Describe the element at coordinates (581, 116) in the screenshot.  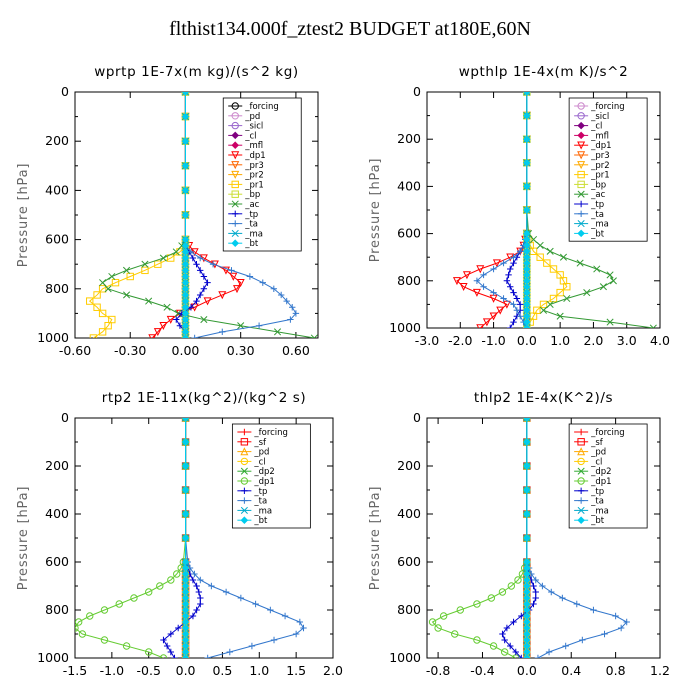
I see `legend-icon-sicl` at that location.